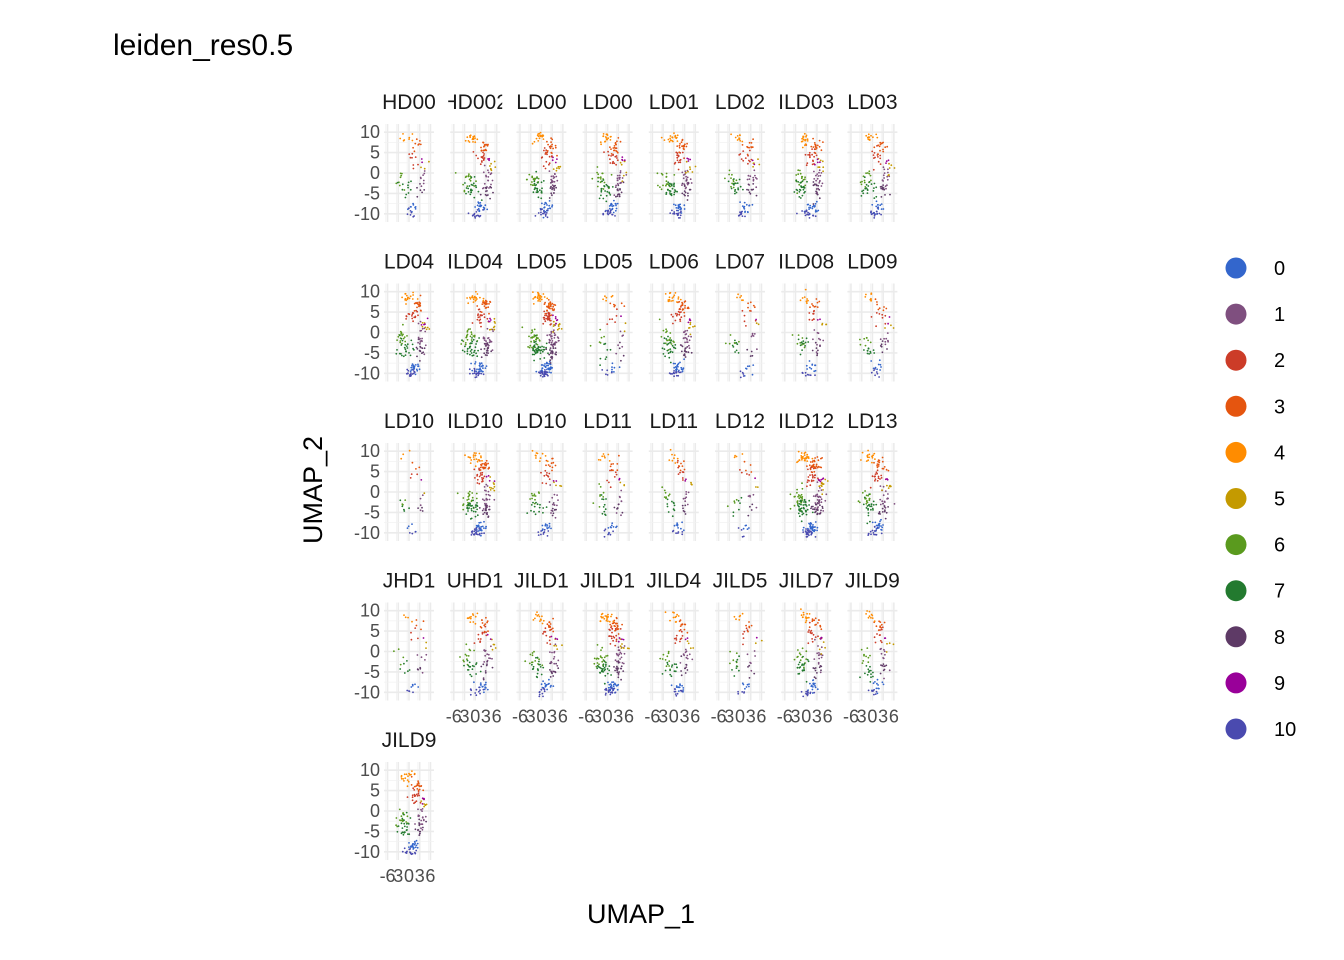 This screenshot has height=960, width=1344. I want to click on facet-strip-label: ILD08, so click(806, 262).